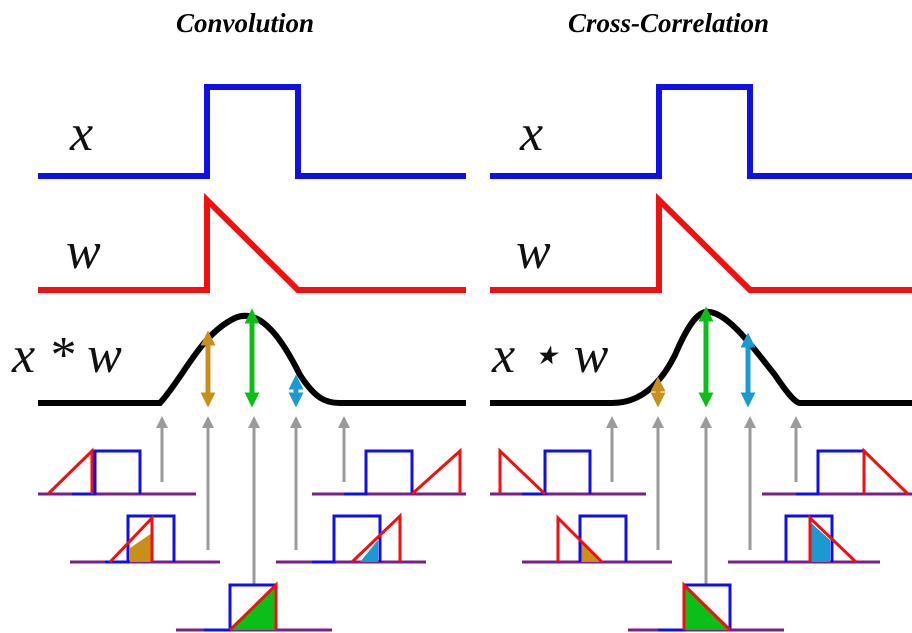  What do you see at coordinates (669, 23) in the screenshot?
I see `cross-correlation-title: Cross-Correlation` at bounding box center [669, 23].